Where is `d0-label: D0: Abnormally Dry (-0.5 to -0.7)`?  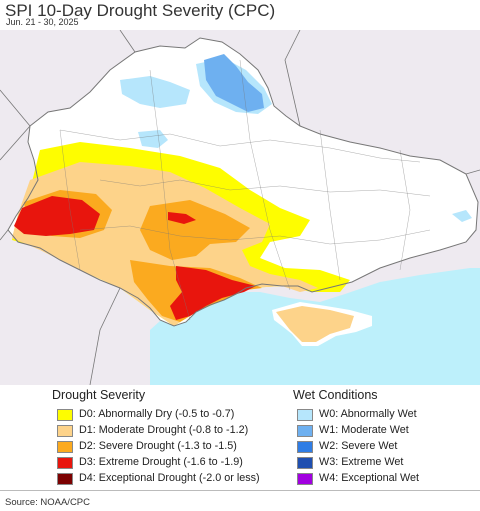 d0-label: D0: Abnormally Dry (-0.5 to -0.7) is located at coordinates (157, 414).